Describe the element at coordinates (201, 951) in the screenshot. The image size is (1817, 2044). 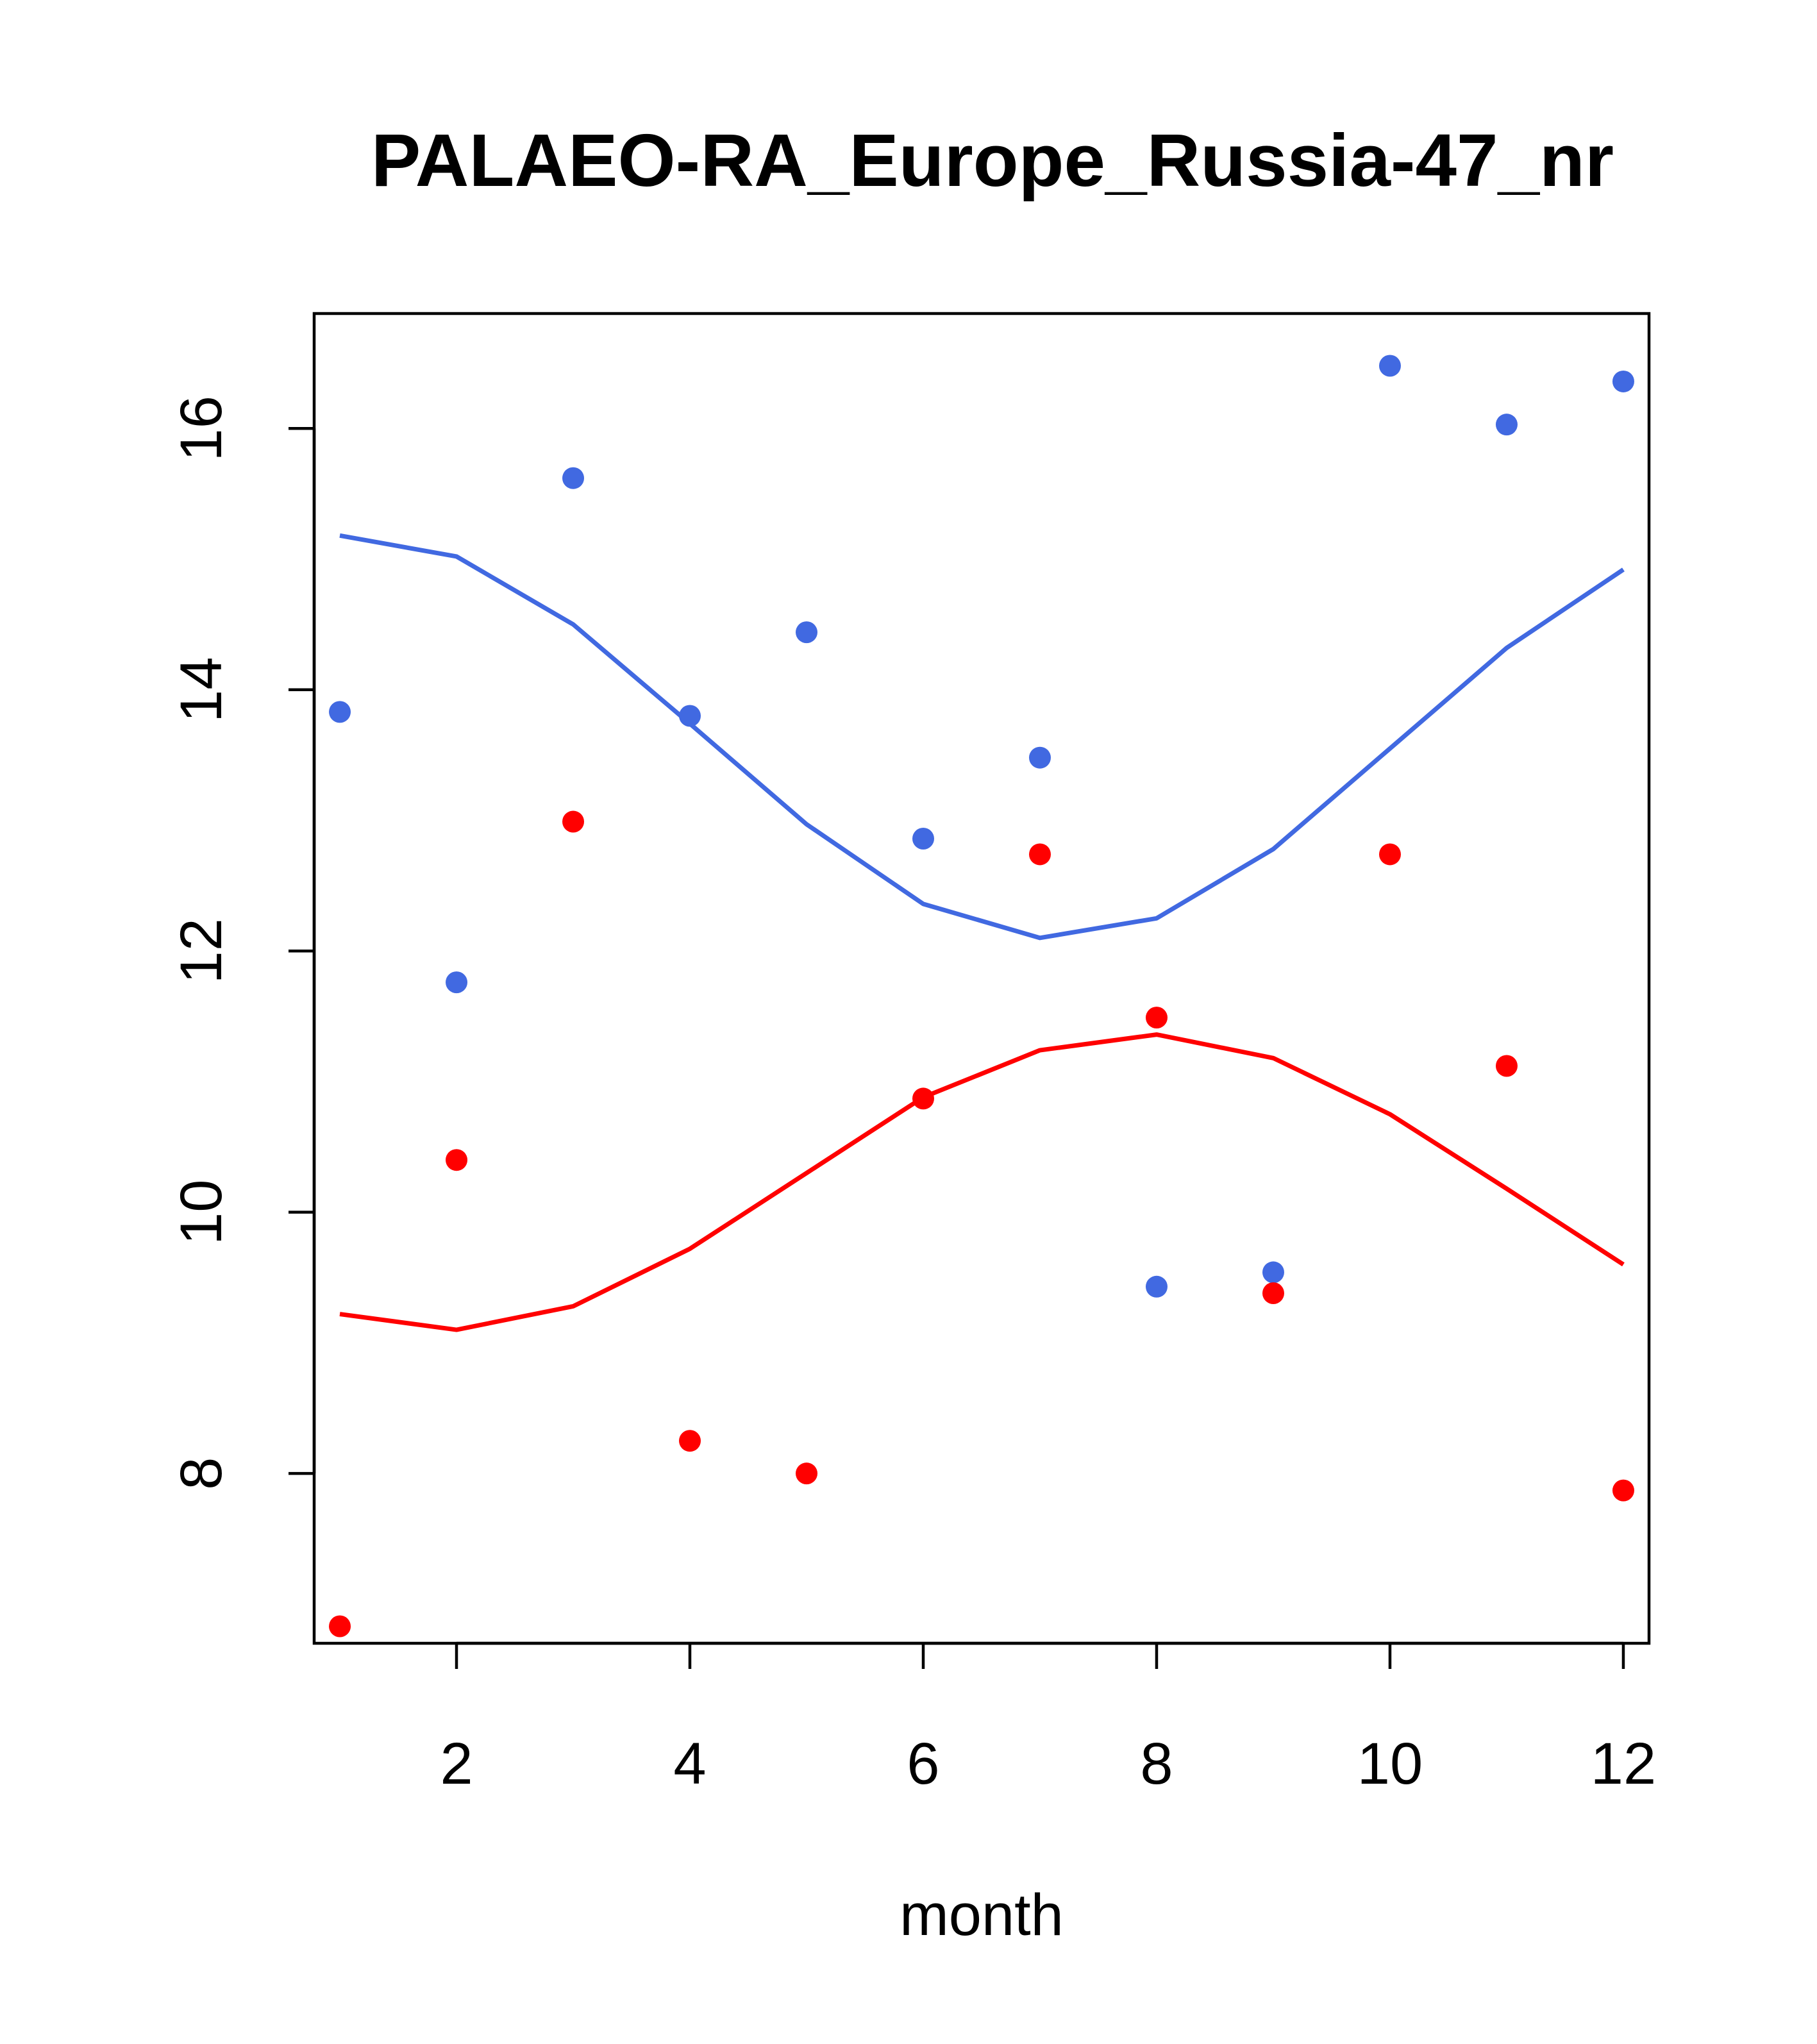
I see `y-tick-label: 12` at that location.